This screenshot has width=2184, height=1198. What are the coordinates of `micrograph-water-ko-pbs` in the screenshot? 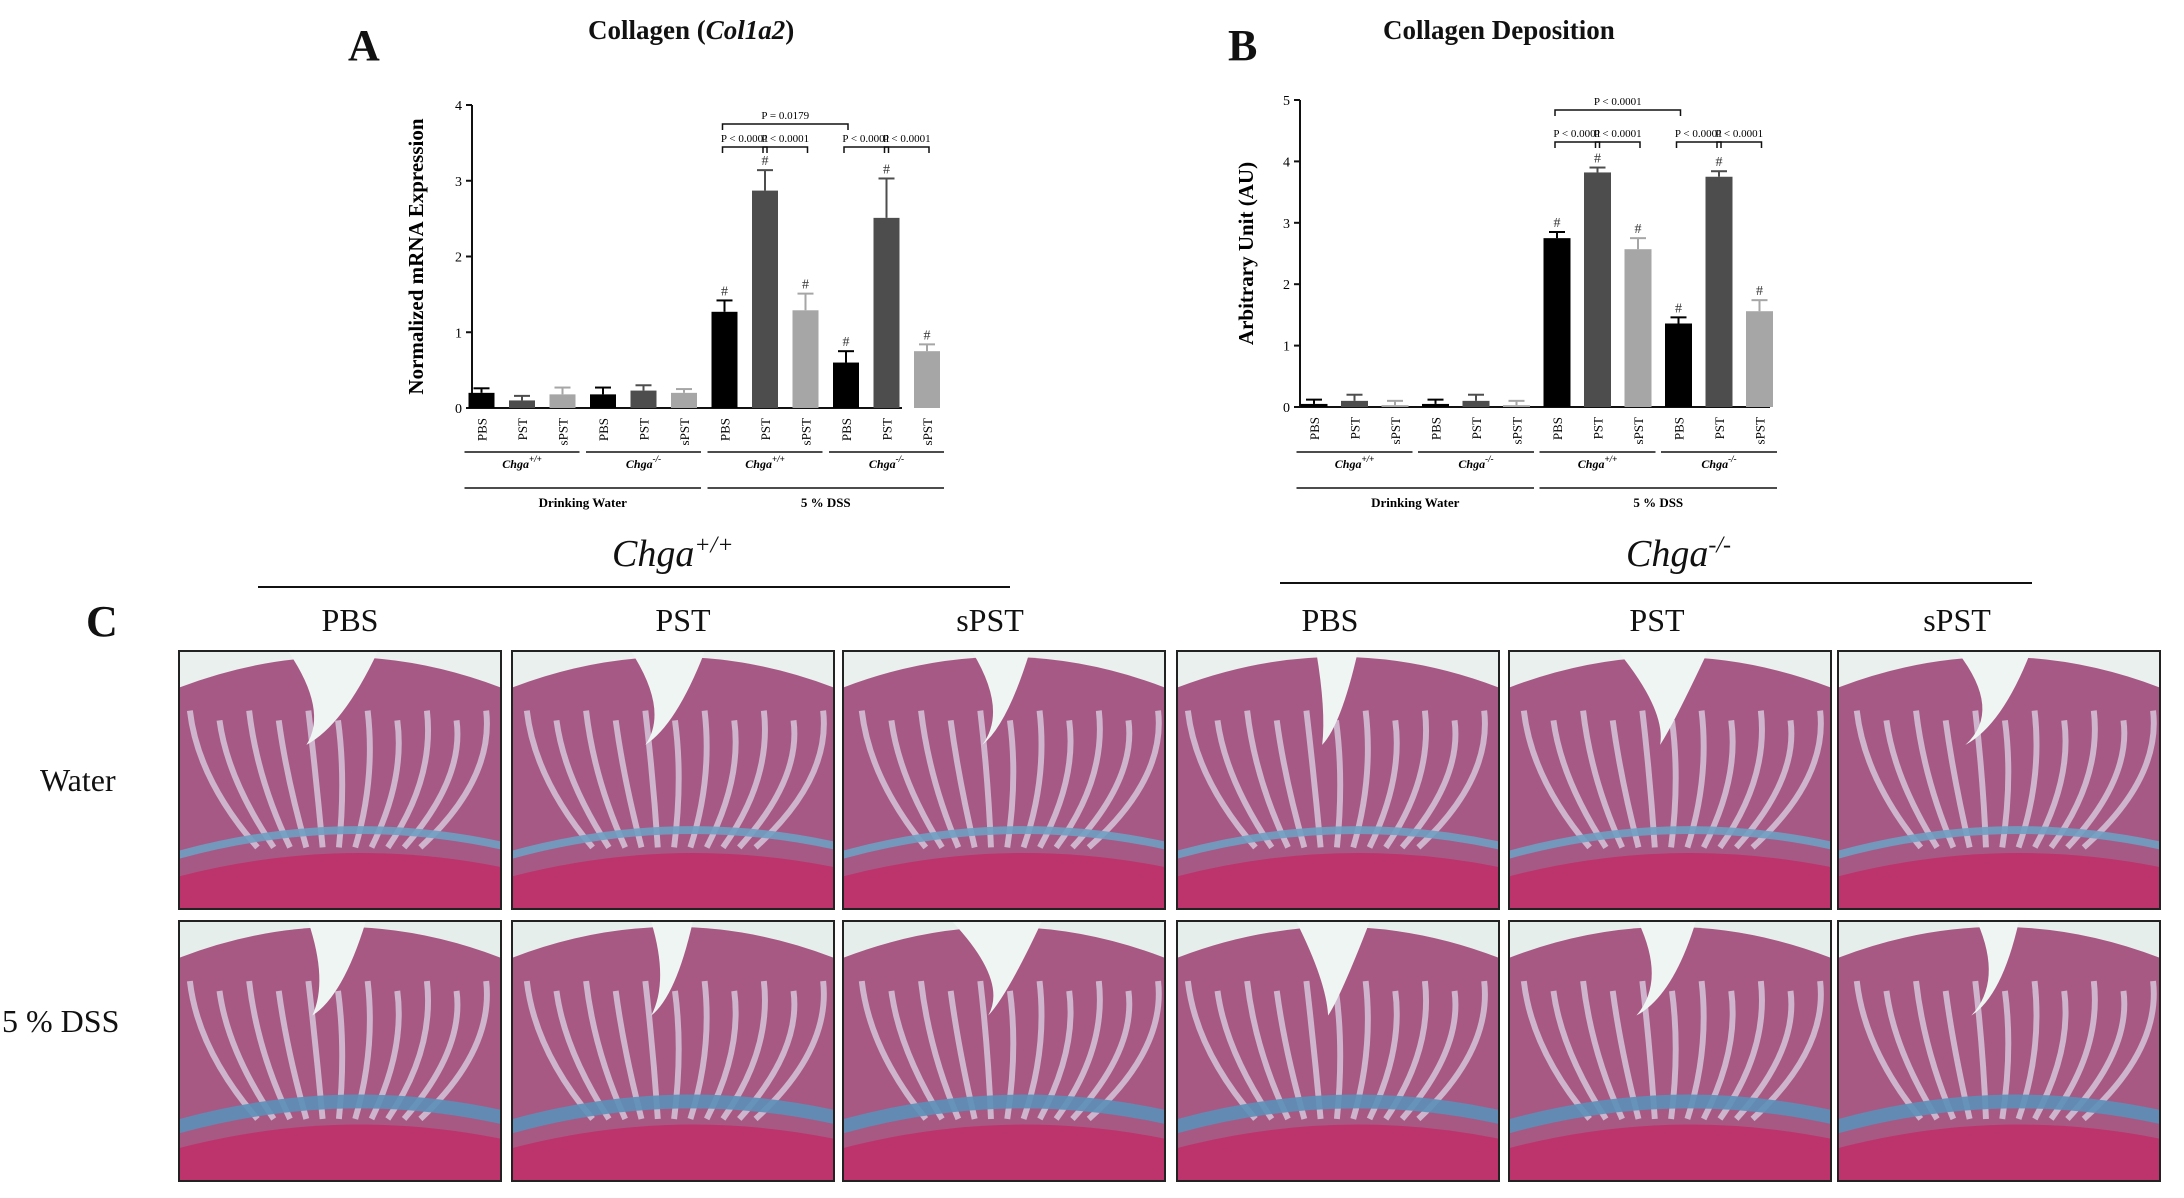 It's located at (1338, 780).